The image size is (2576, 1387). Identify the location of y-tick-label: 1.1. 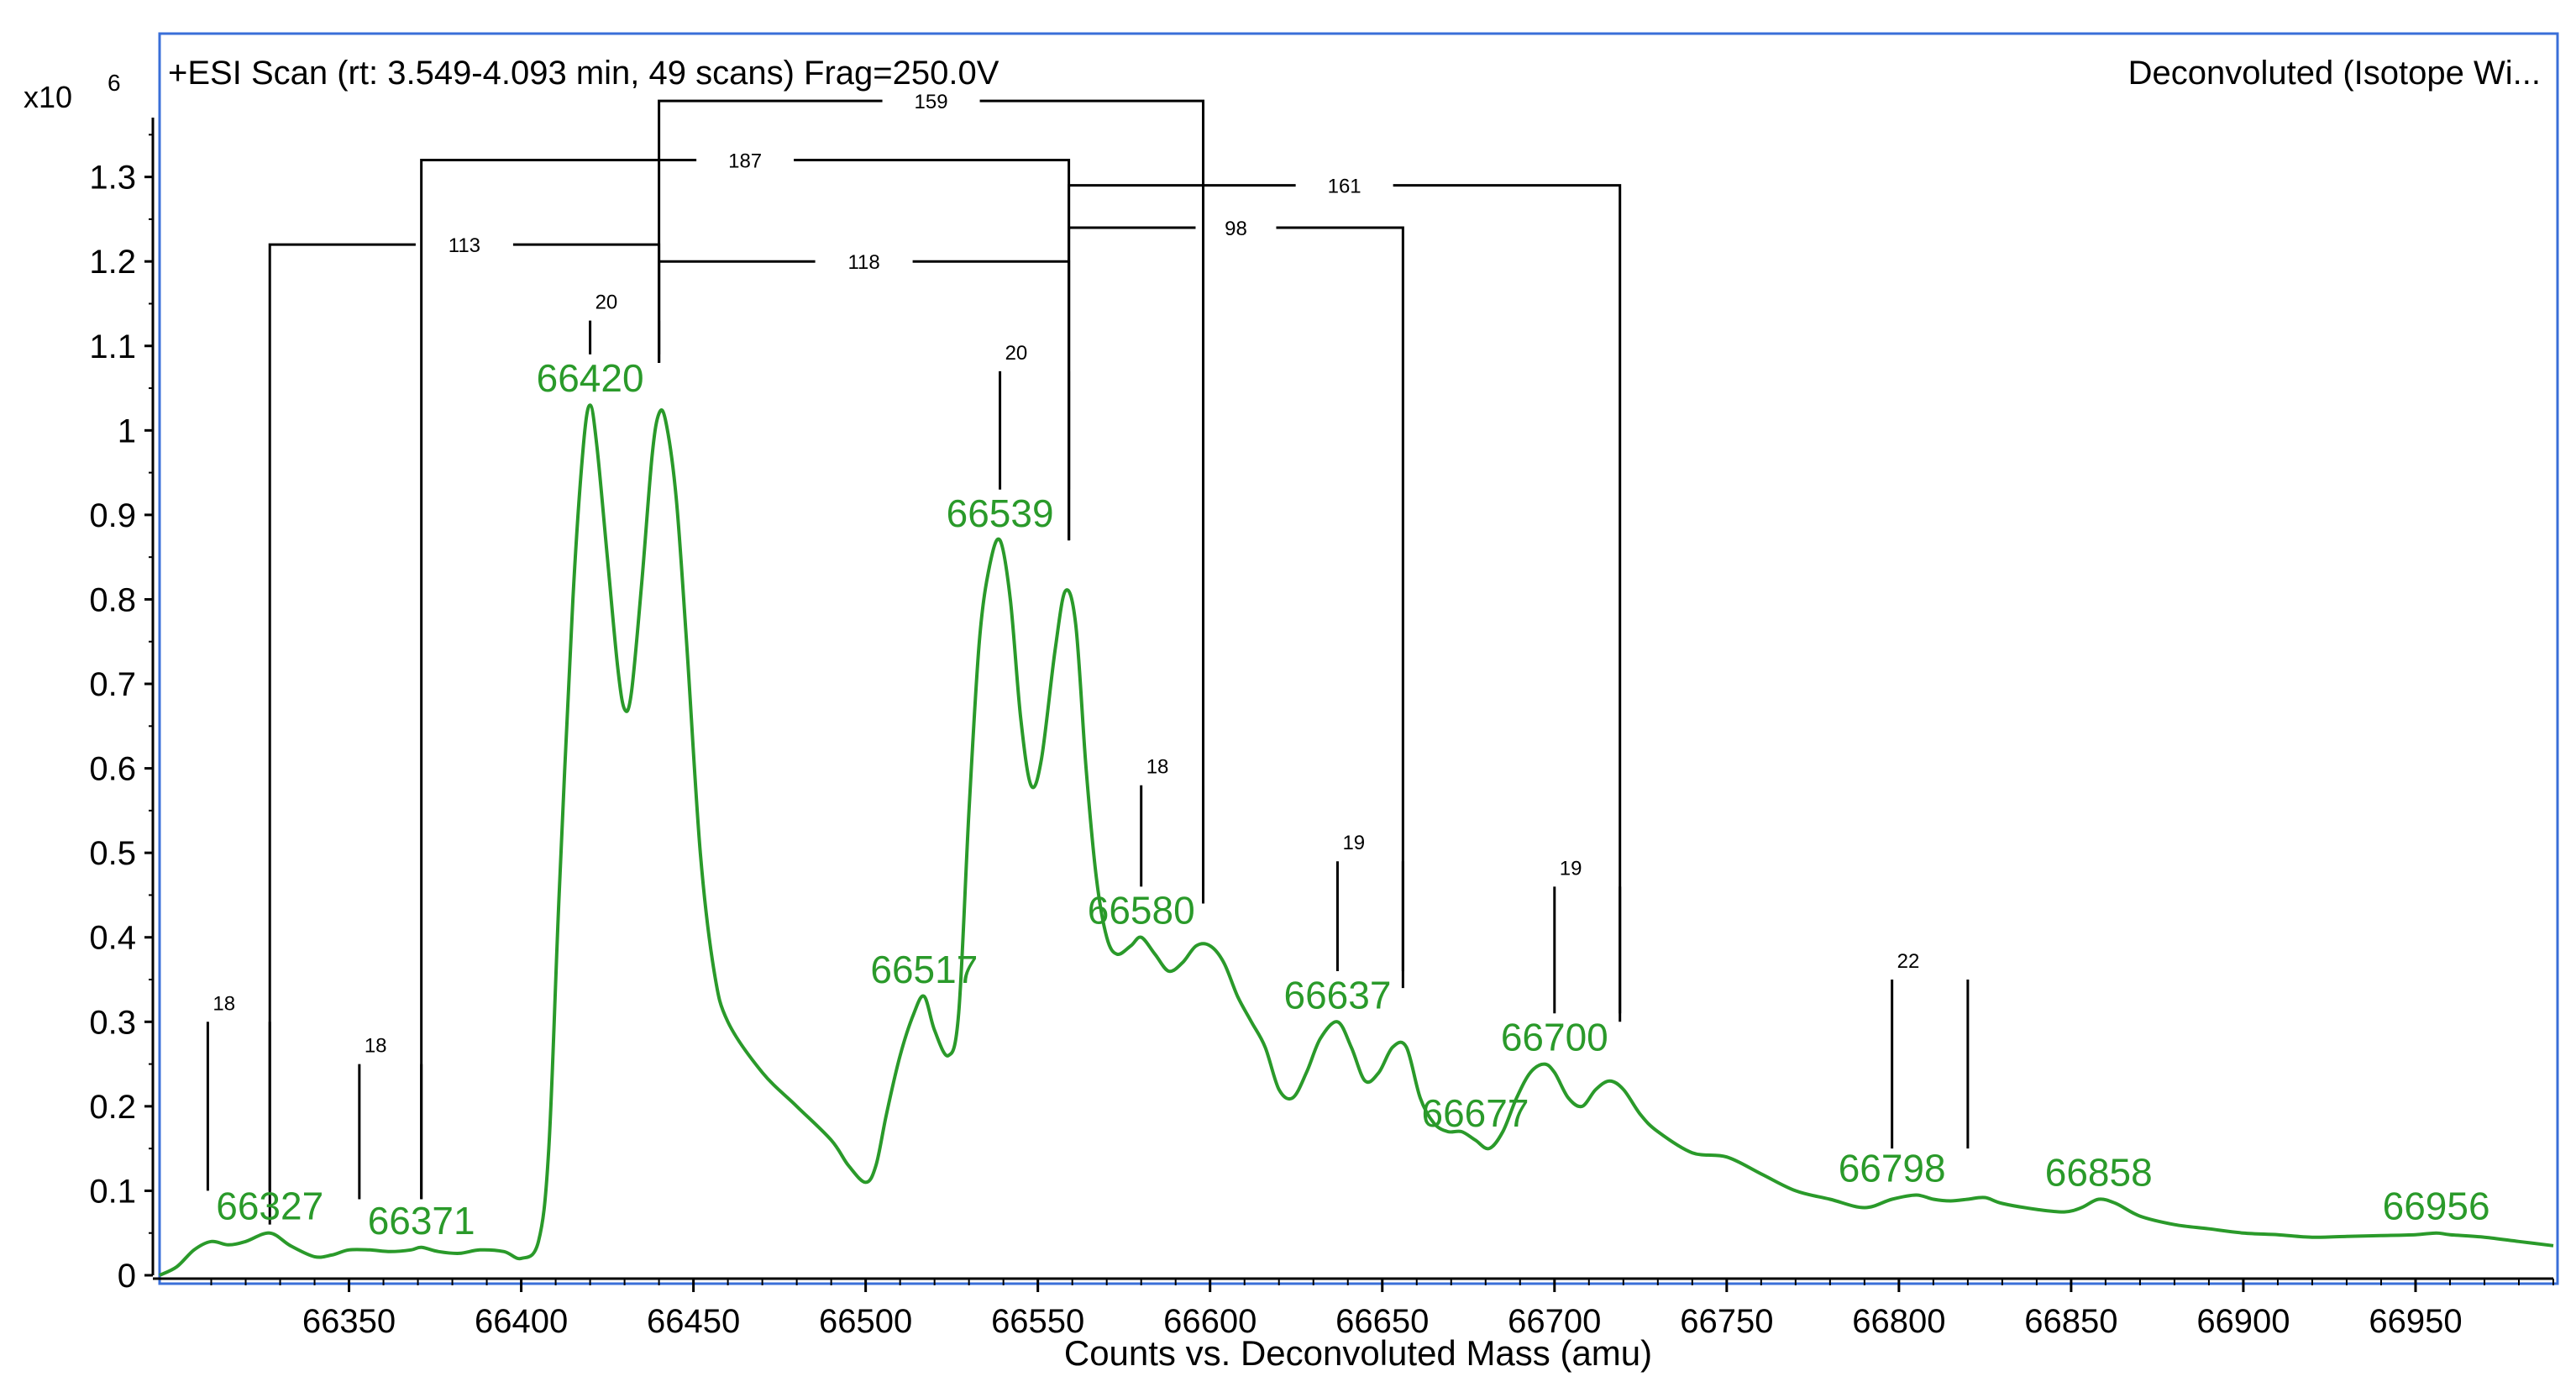
(112, 346).